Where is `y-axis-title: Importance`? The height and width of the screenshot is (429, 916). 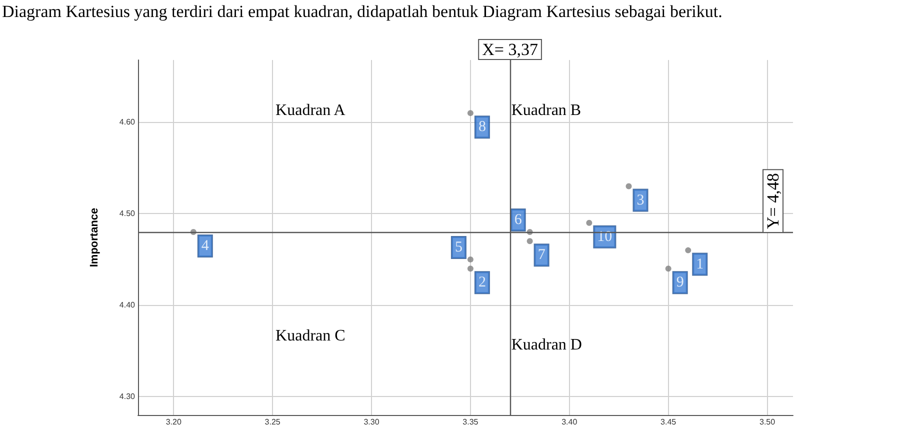 y-axis-title: Importance is located at coordinates (94, 238).